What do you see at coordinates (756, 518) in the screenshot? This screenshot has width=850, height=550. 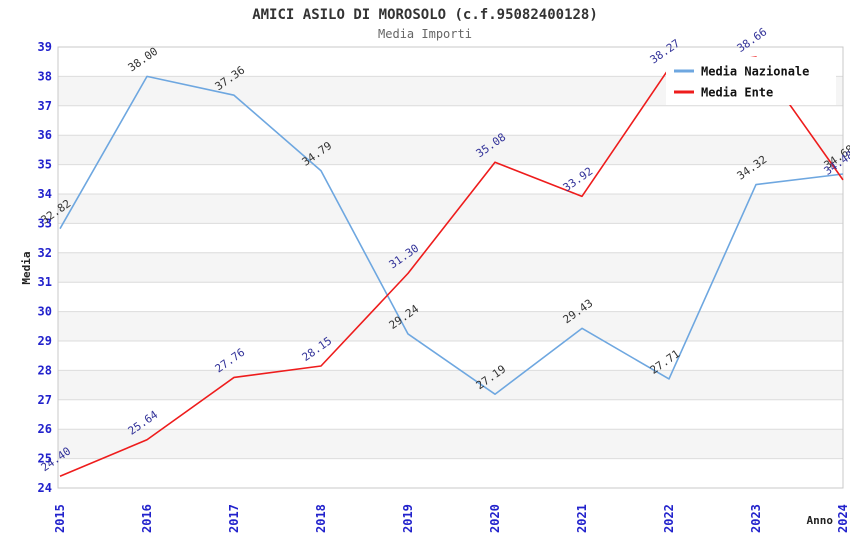 I see `x-tick-label: 2023` at bounding box center [756, 518].